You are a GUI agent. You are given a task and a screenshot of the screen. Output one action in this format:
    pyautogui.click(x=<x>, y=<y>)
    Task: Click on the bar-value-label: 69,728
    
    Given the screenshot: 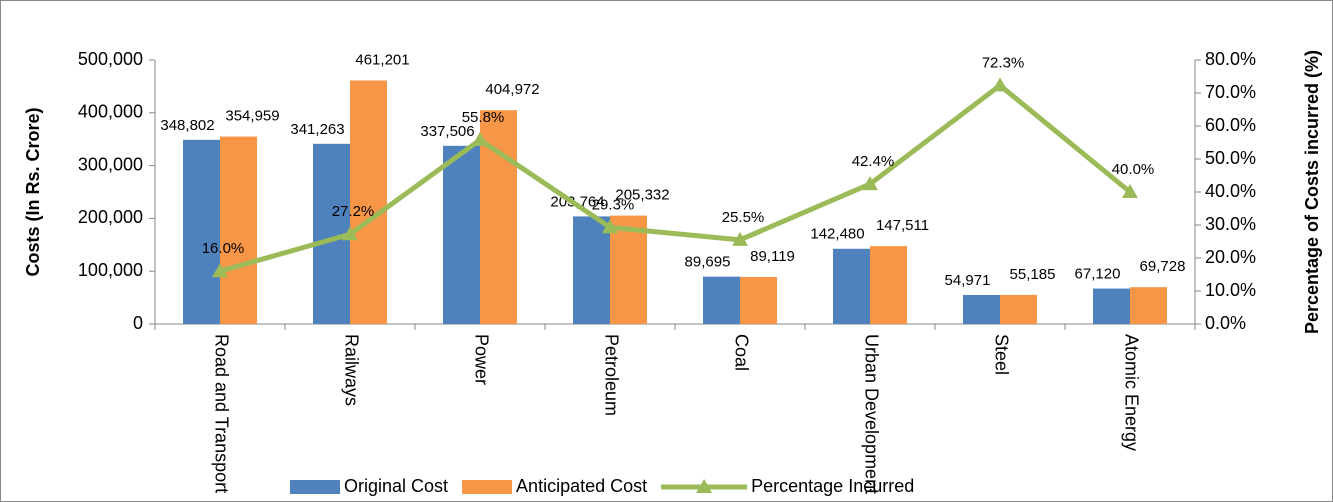 What is the action you would take?
    pyautogui.click(x=1163, y=266)
    